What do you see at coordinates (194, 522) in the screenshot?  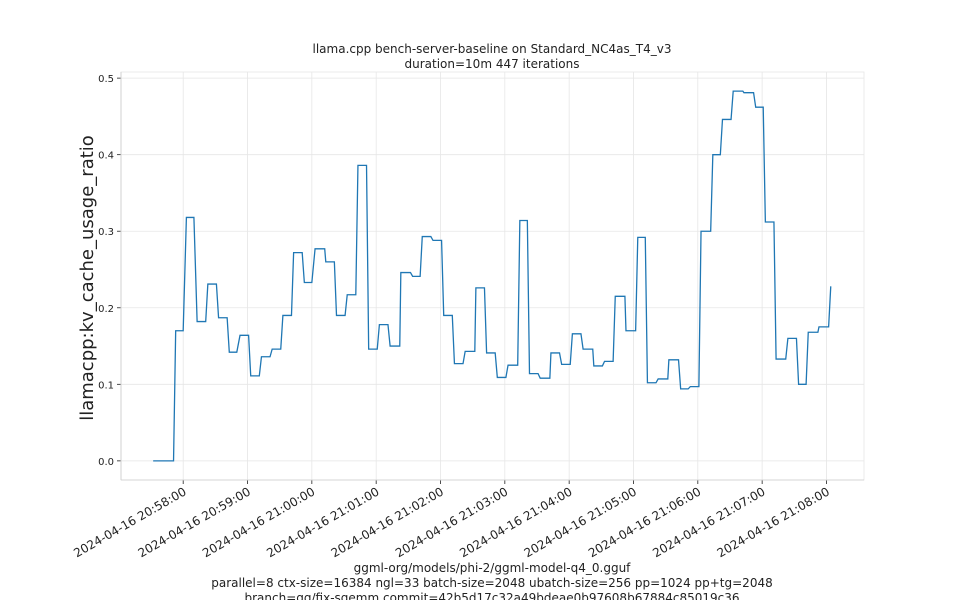 I see `x-tick-label: 2024-04-16 20:59:00` at bounding box center [194, 522].